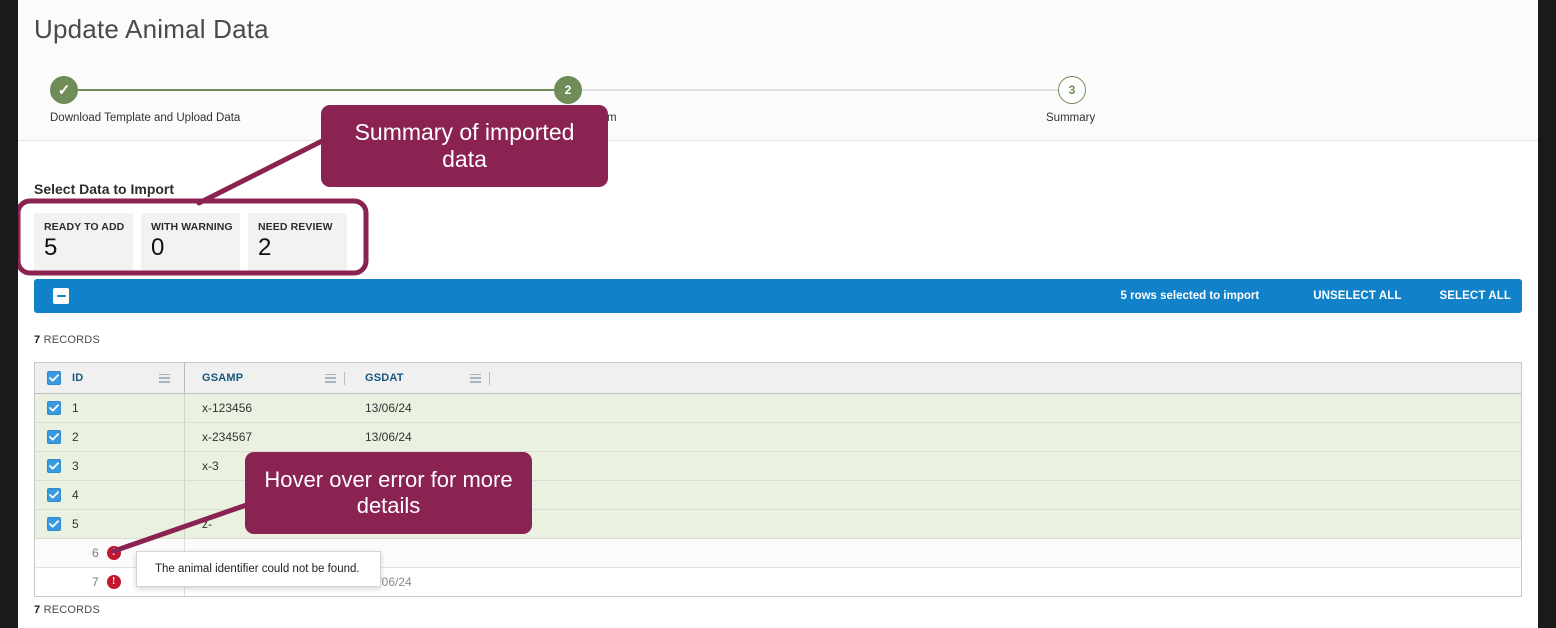 Image resolution: width=1556 pixels, height=628 pixels. I want to click on row-id-value: 7, so click(95, 582).